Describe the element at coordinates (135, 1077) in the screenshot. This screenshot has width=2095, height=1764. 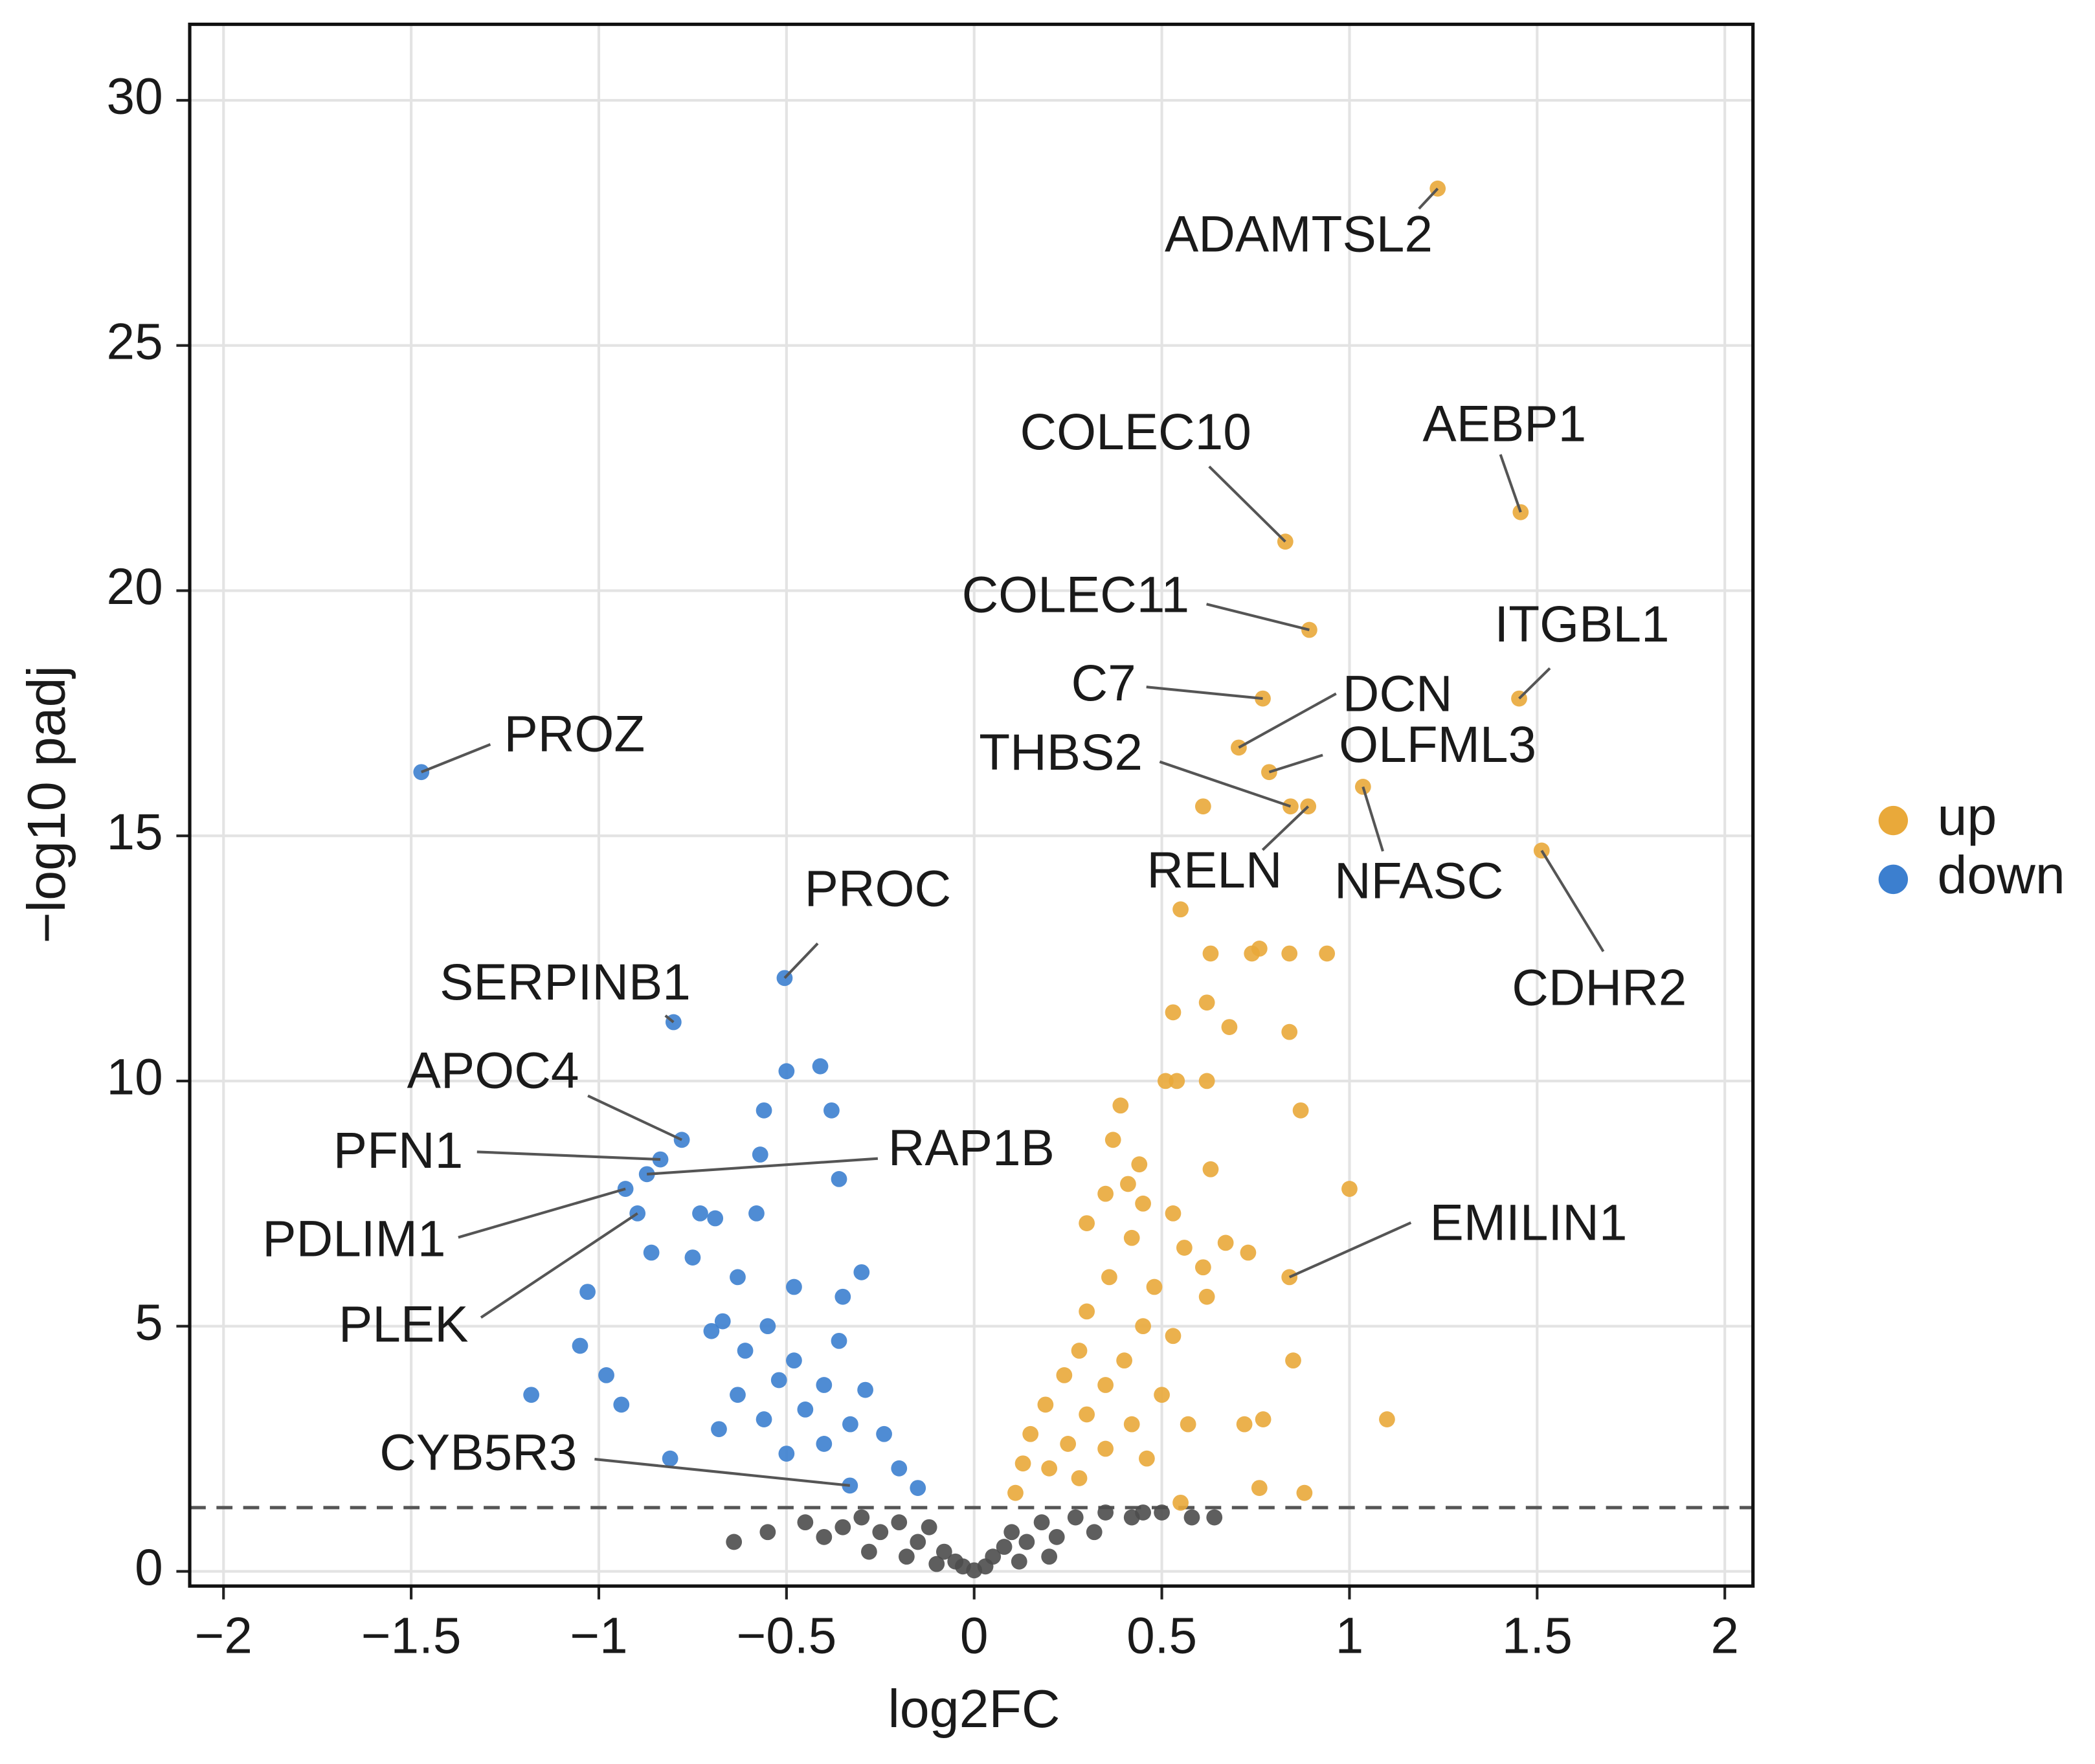
I see `y-tick-label: 10` at that location.